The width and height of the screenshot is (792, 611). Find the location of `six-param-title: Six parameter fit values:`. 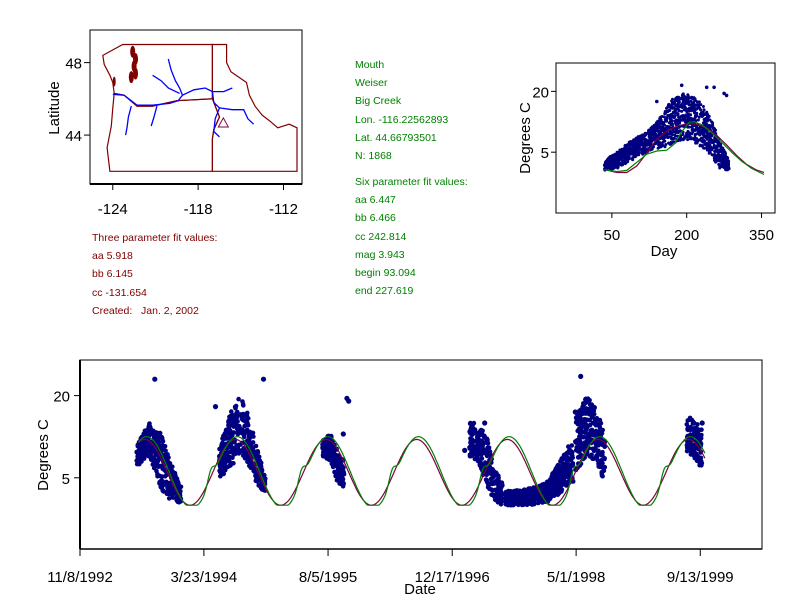

six-param-title: Six parameter fit values: is located at coordinates (411, 182).